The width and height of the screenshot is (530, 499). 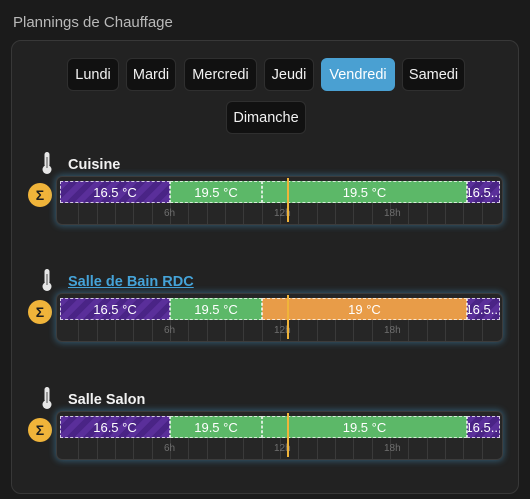 What do you see at coordinates (289, 74) in the screenshot?
I see `day-button-jeudi: Jeudi` at bounding box center [289, 74].